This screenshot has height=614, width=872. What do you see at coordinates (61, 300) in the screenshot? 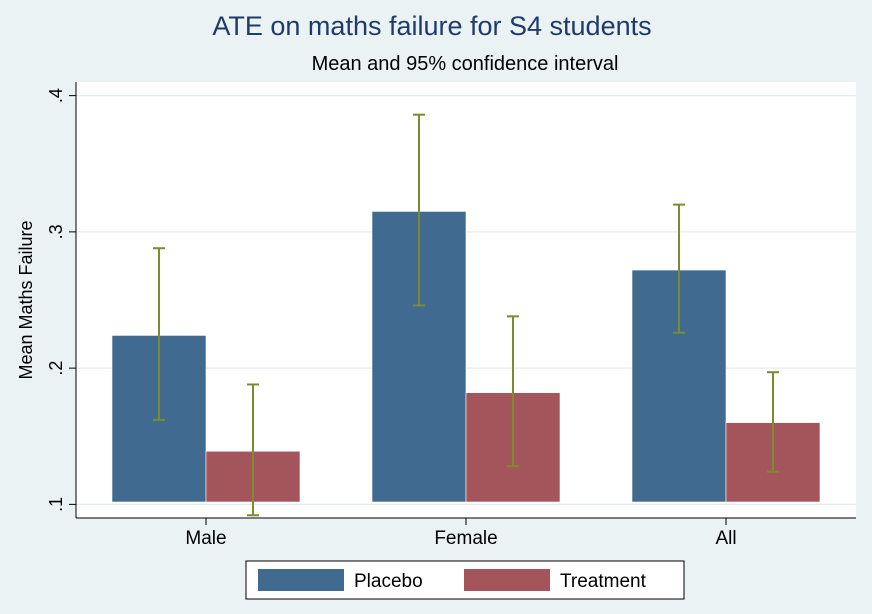
I see `y-ticks: .1 .2 .3 .4` at bounding box center [61, 300].